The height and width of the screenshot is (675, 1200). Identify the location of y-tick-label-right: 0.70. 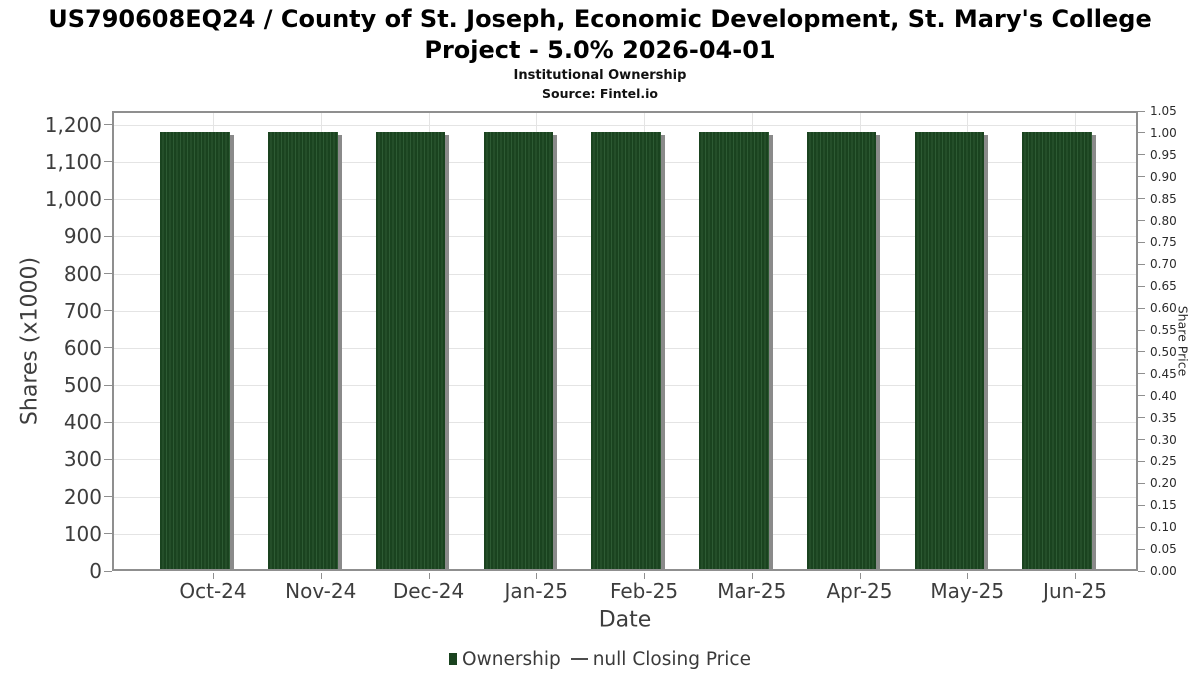
(1163, 264).